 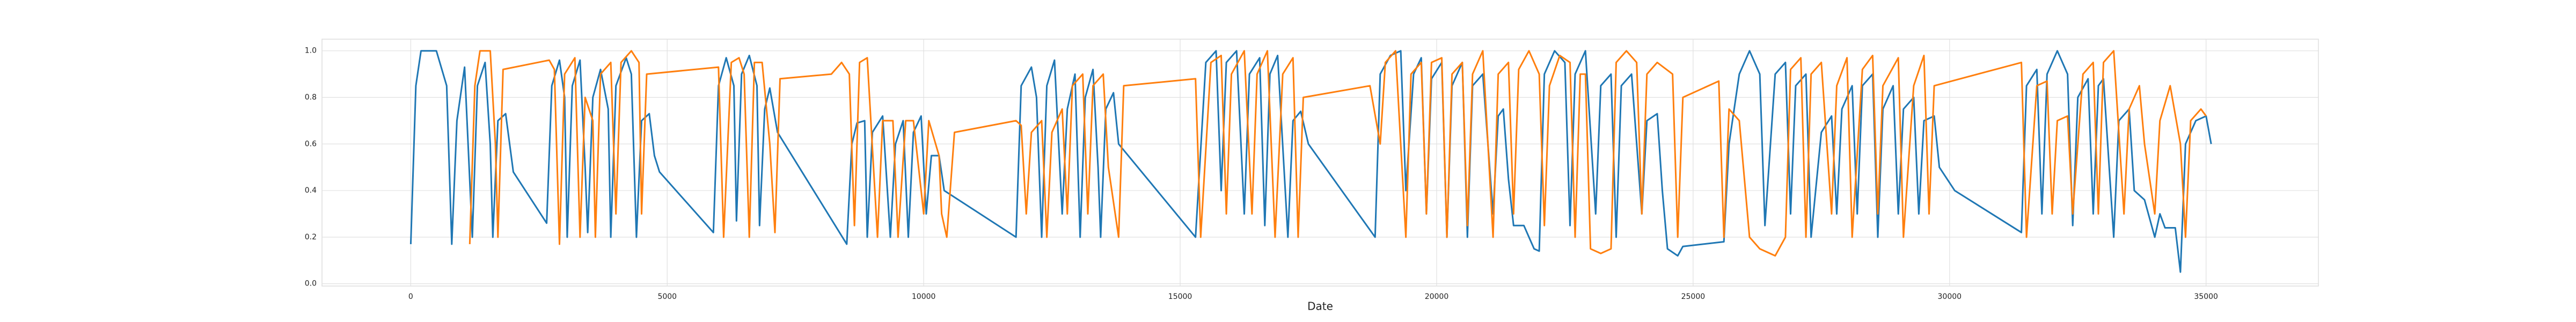 I want to click on x-tick-label: 25000, so click(x=1693, y=296).